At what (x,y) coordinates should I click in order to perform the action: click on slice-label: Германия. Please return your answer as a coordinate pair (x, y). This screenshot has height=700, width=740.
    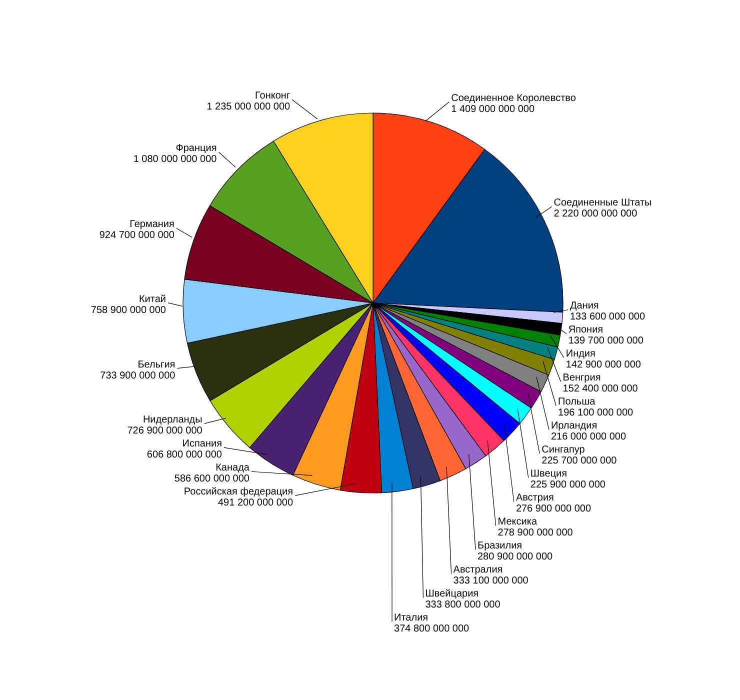
    Looking at the image, I should click on (152, 224).